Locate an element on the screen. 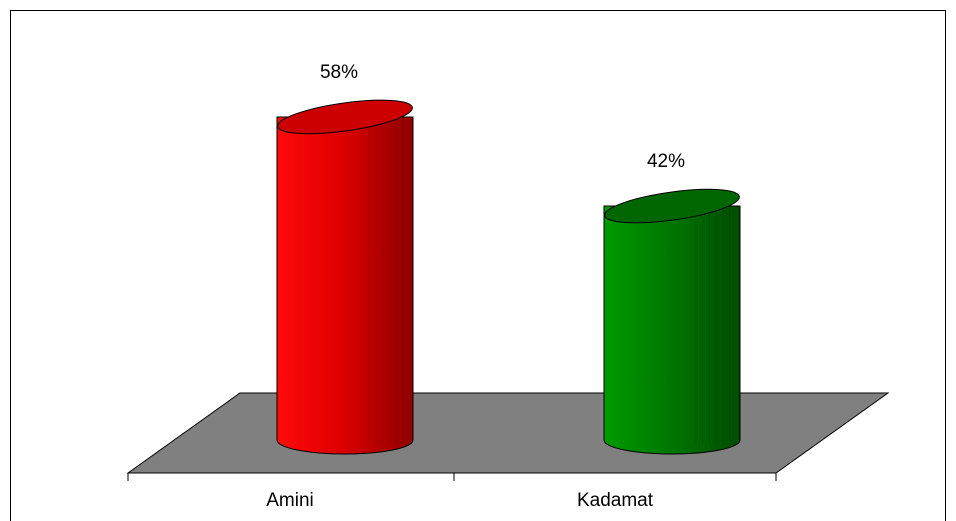  x-tick-label: Kadamat is located at coordinates (615, 500).